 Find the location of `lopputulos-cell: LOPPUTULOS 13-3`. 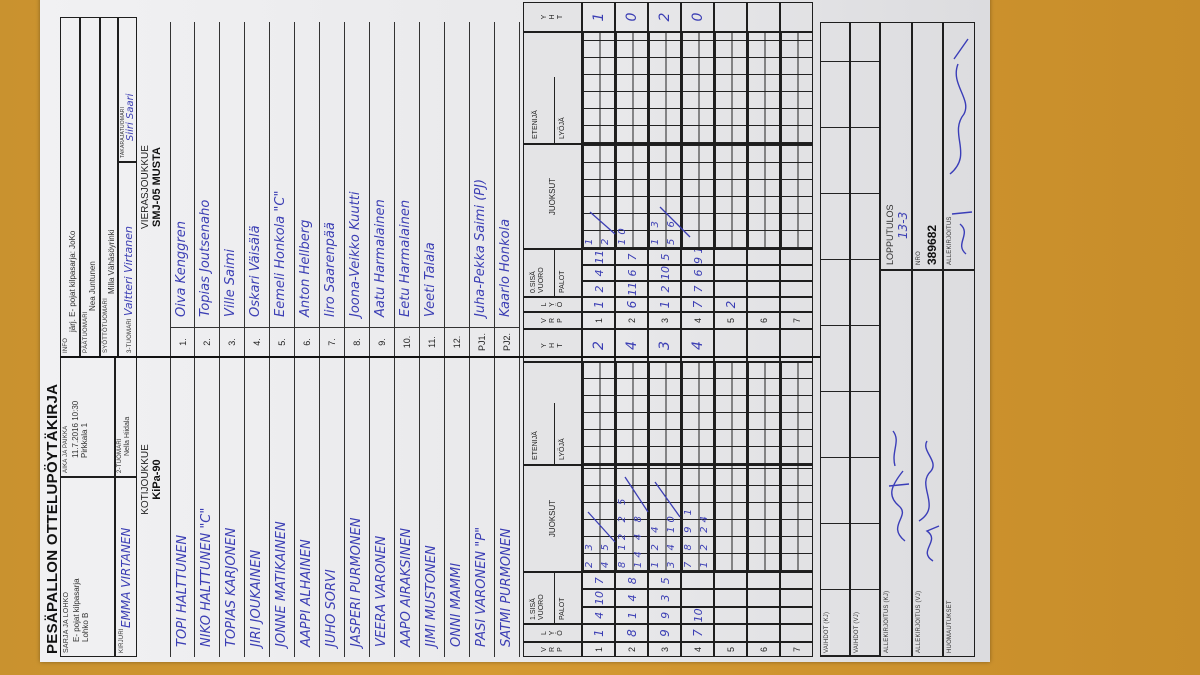

lopputulos-cell: LOPPUTULOS 13-3 is located at coordinates (896, 146).